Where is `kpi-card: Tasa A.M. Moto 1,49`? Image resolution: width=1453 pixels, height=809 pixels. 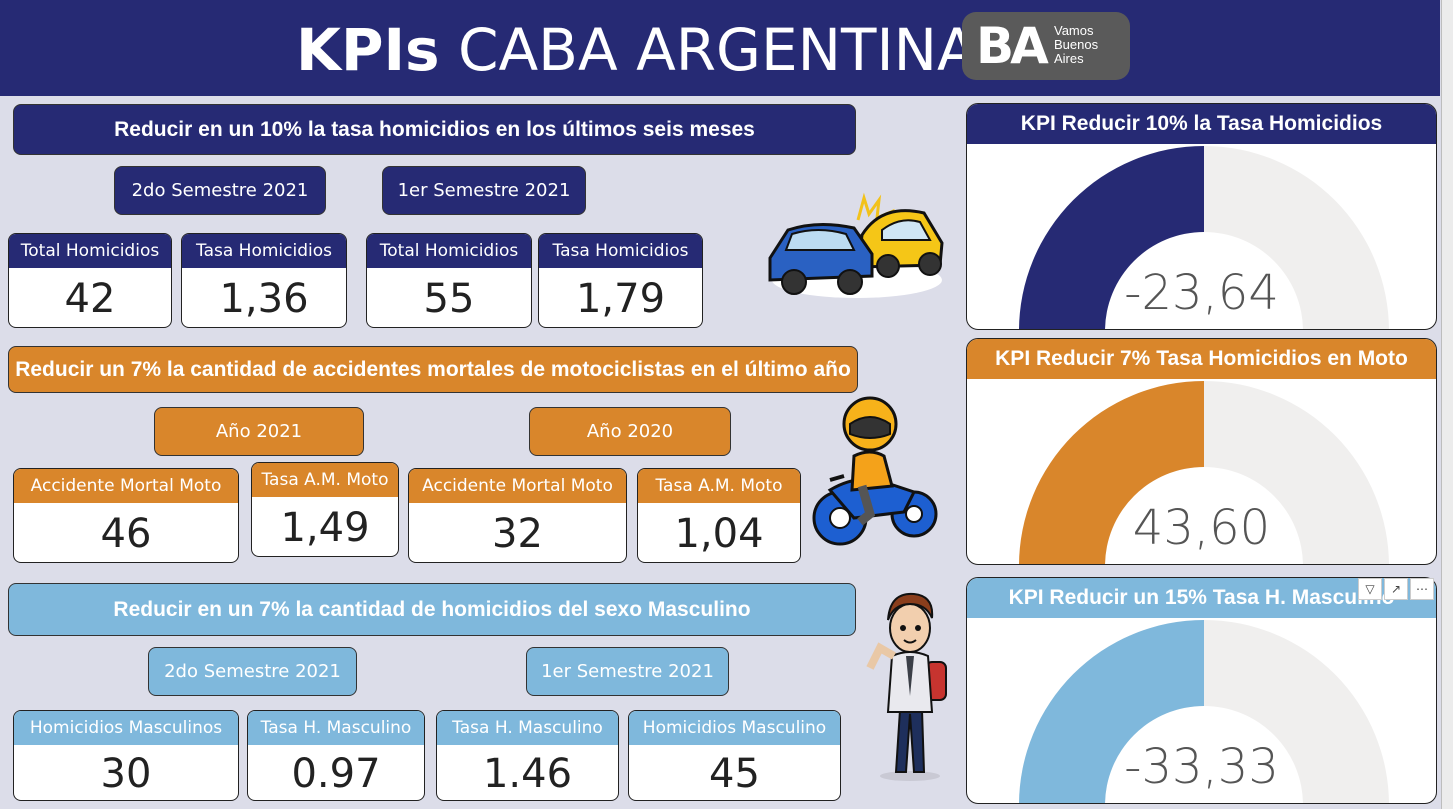 kpi-card: Tasa A.M. Moto 1,49 is located at coordinates (325, 509).